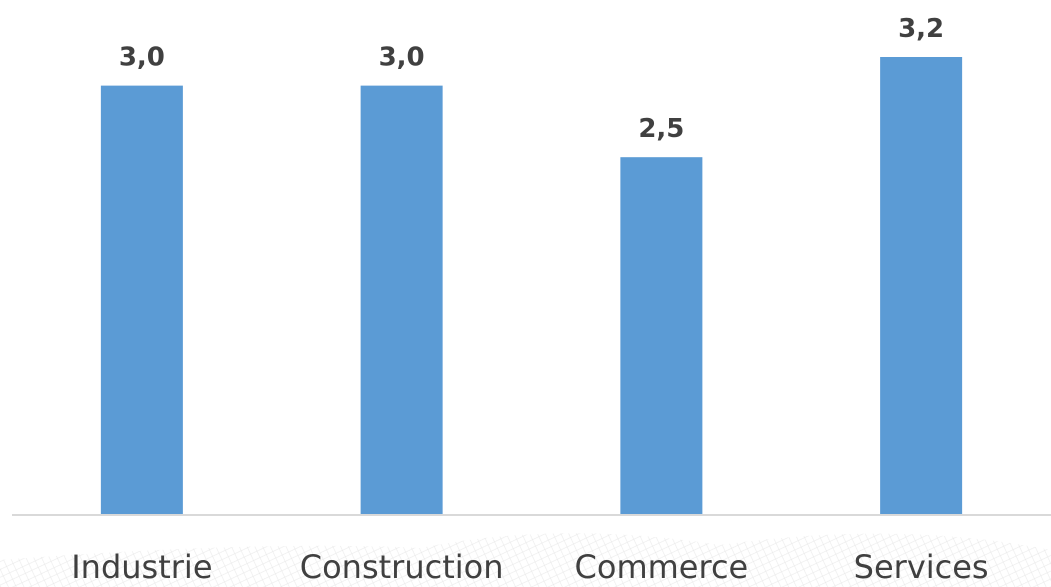 Image resolution: width=1051 pixels, height=587 pixels. I want to click on category-label-services: Services, so click(921, 567).